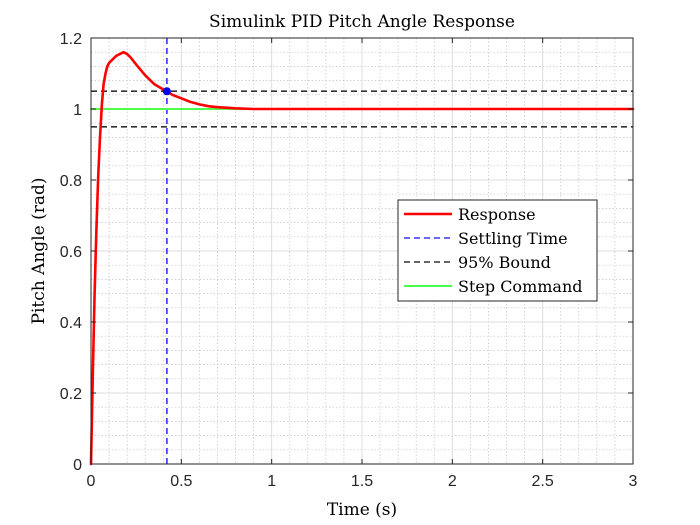  What do you see at coordinates (362, 22) in the screenshot?
I see `chart-title: Simulink PID Pitch Angle Response` at bounding box center [362, 22].